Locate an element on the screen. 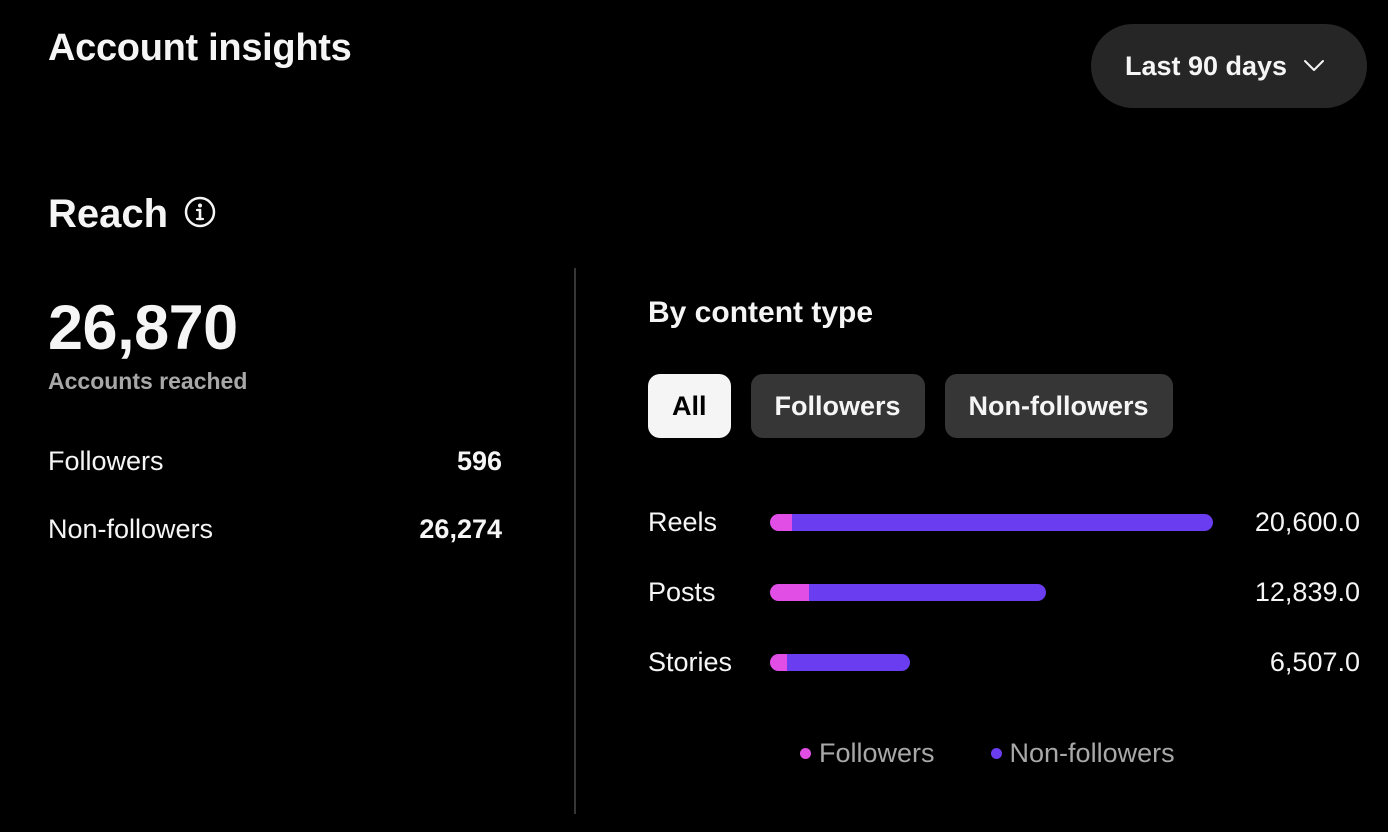  bar-value-reels: 20,600.0 is located at coordinates (1307, 522).